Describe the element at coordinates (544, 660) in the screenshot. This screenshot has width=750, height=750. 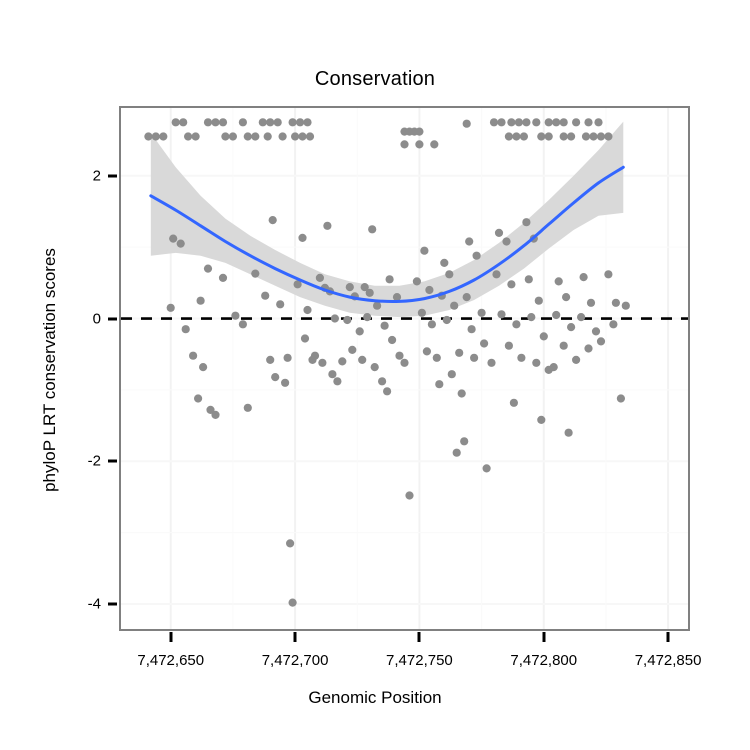
I see `x-tick-label: 7,472,800` at that location.